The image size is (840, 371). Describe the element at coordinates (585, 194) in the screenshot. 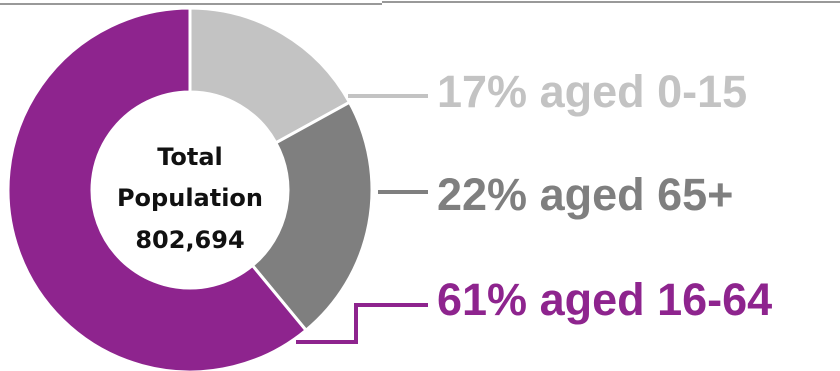

I see `slice-label-aged-65-plus: 22% aged 65+` at that location.